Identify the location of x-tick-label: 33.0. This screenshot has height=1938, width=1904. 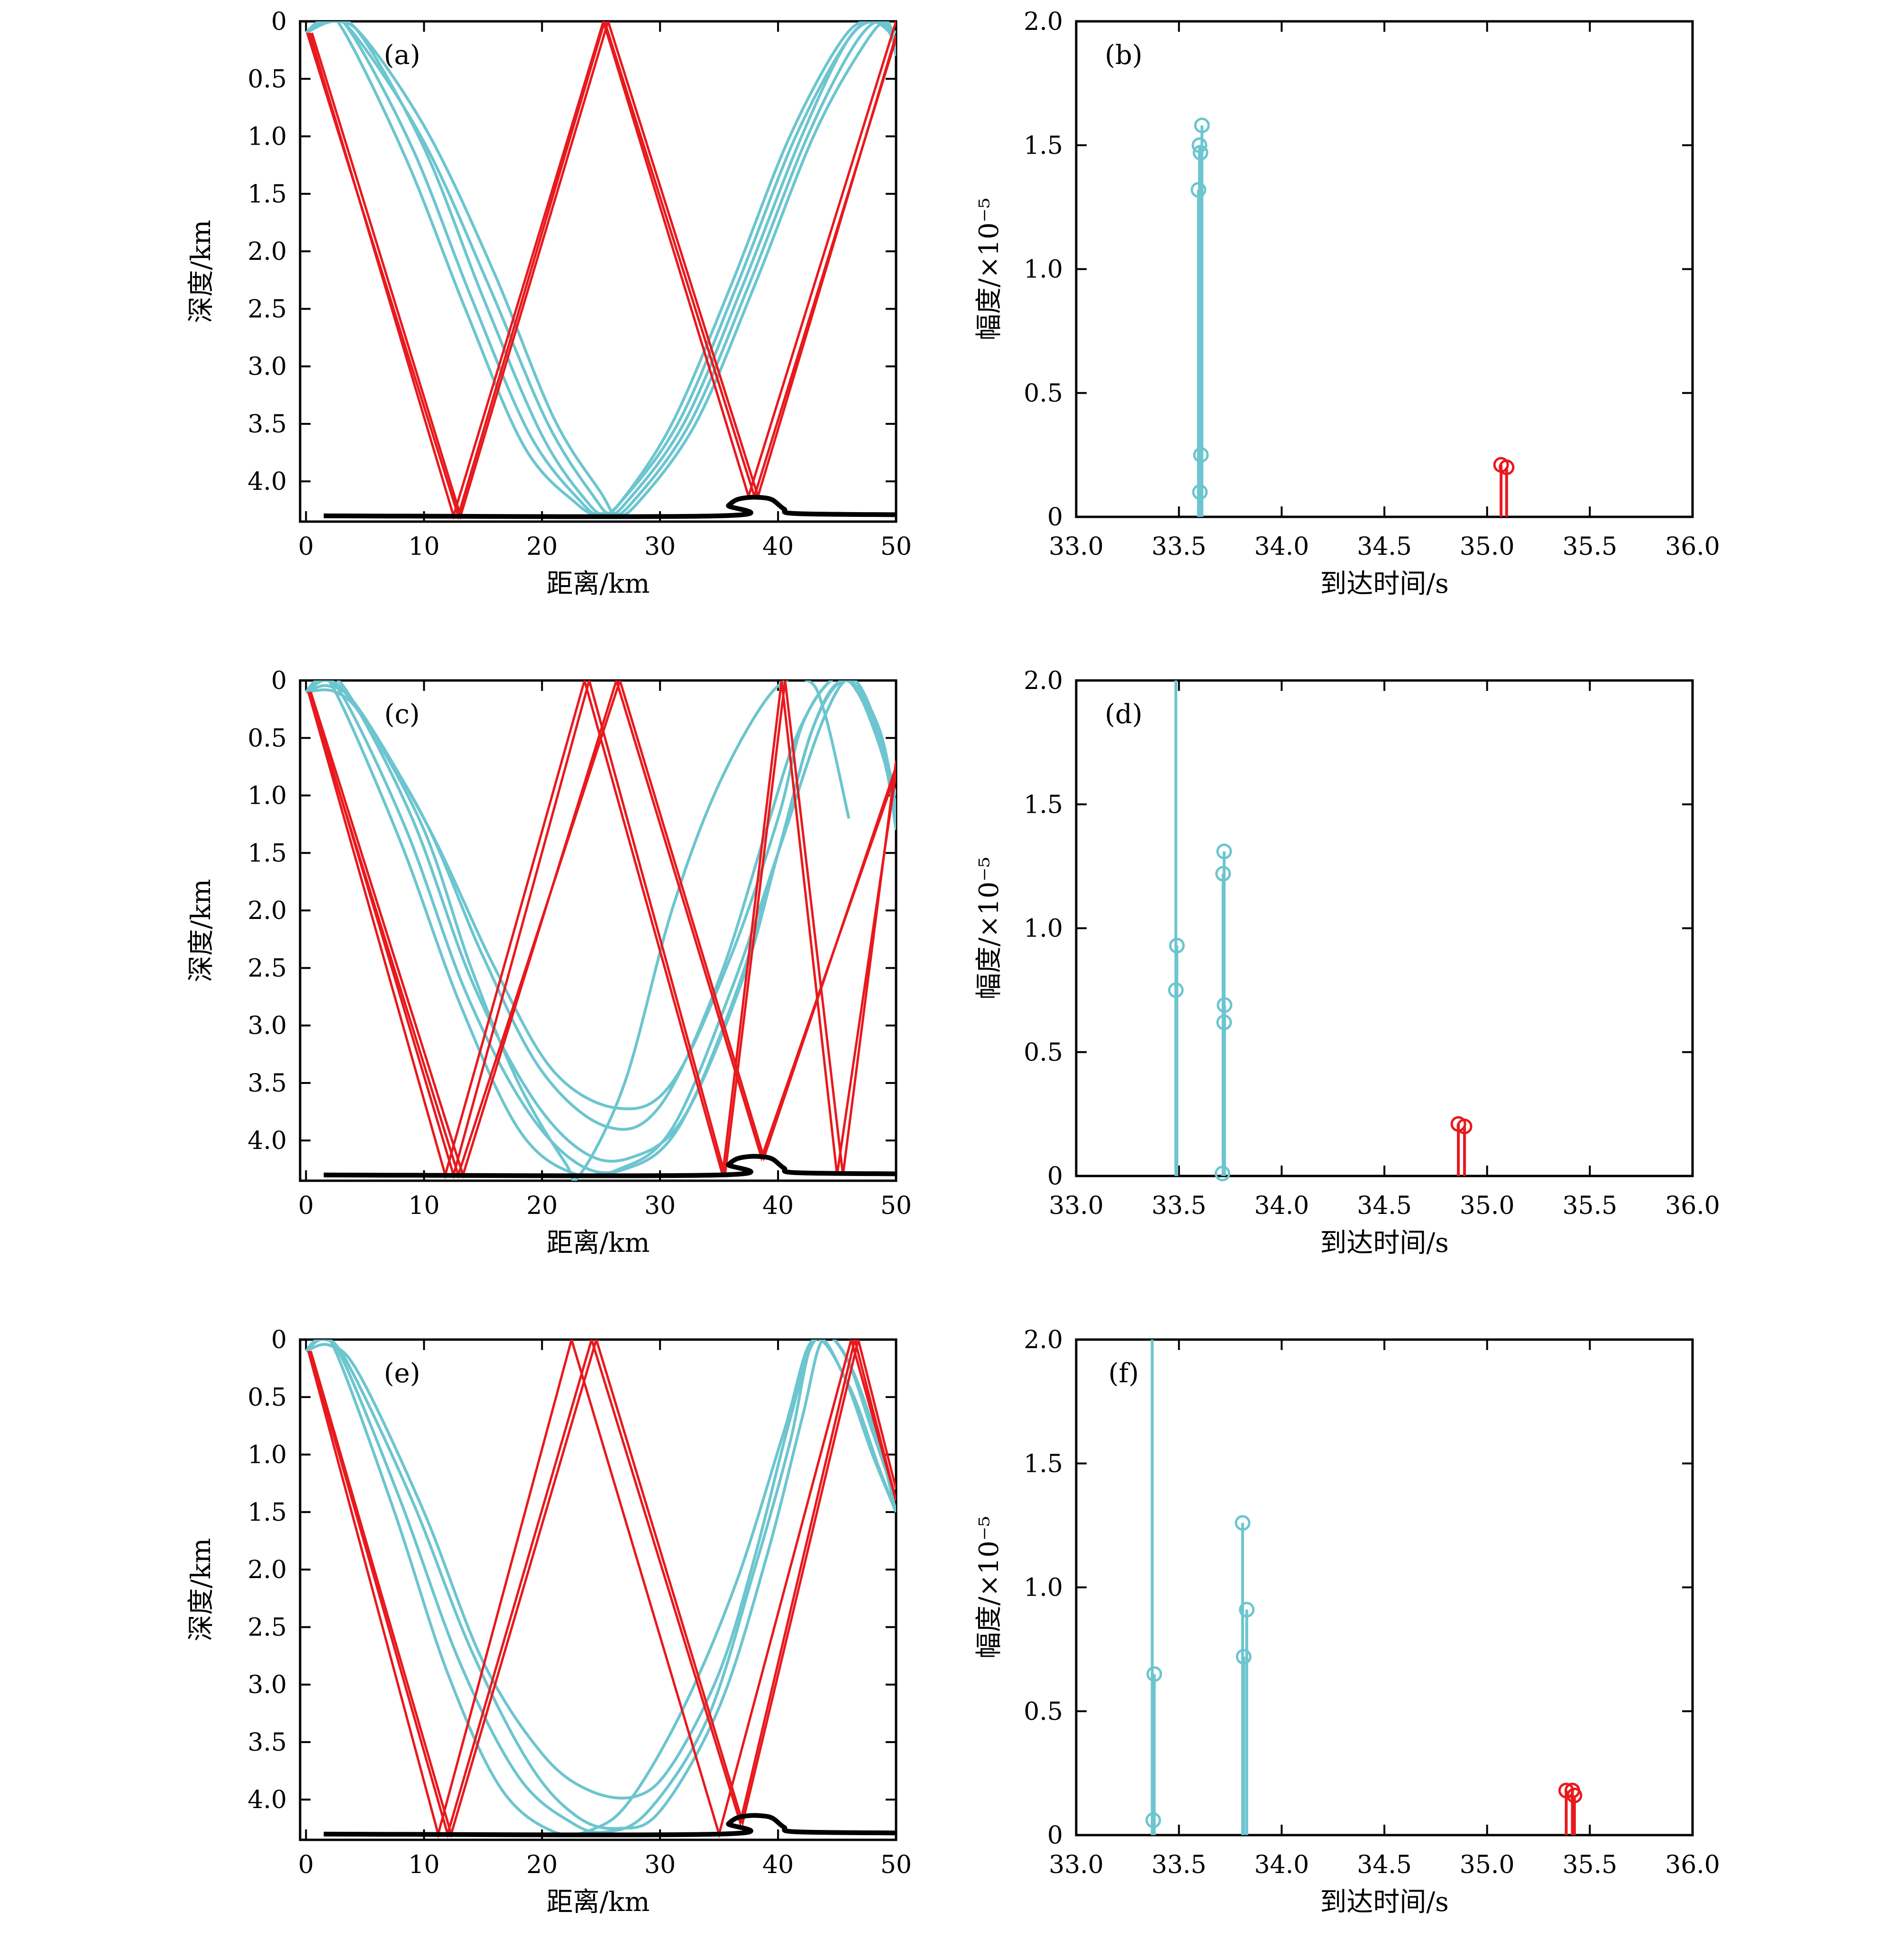
(1076, 547).